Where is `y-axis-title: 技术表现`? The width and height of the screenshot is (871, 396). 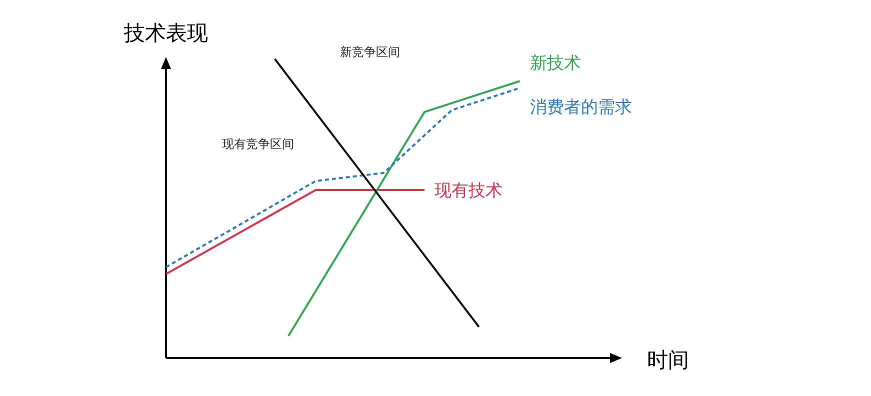
y-axis-title: 技术表现 is located at coordinates (165, 33).